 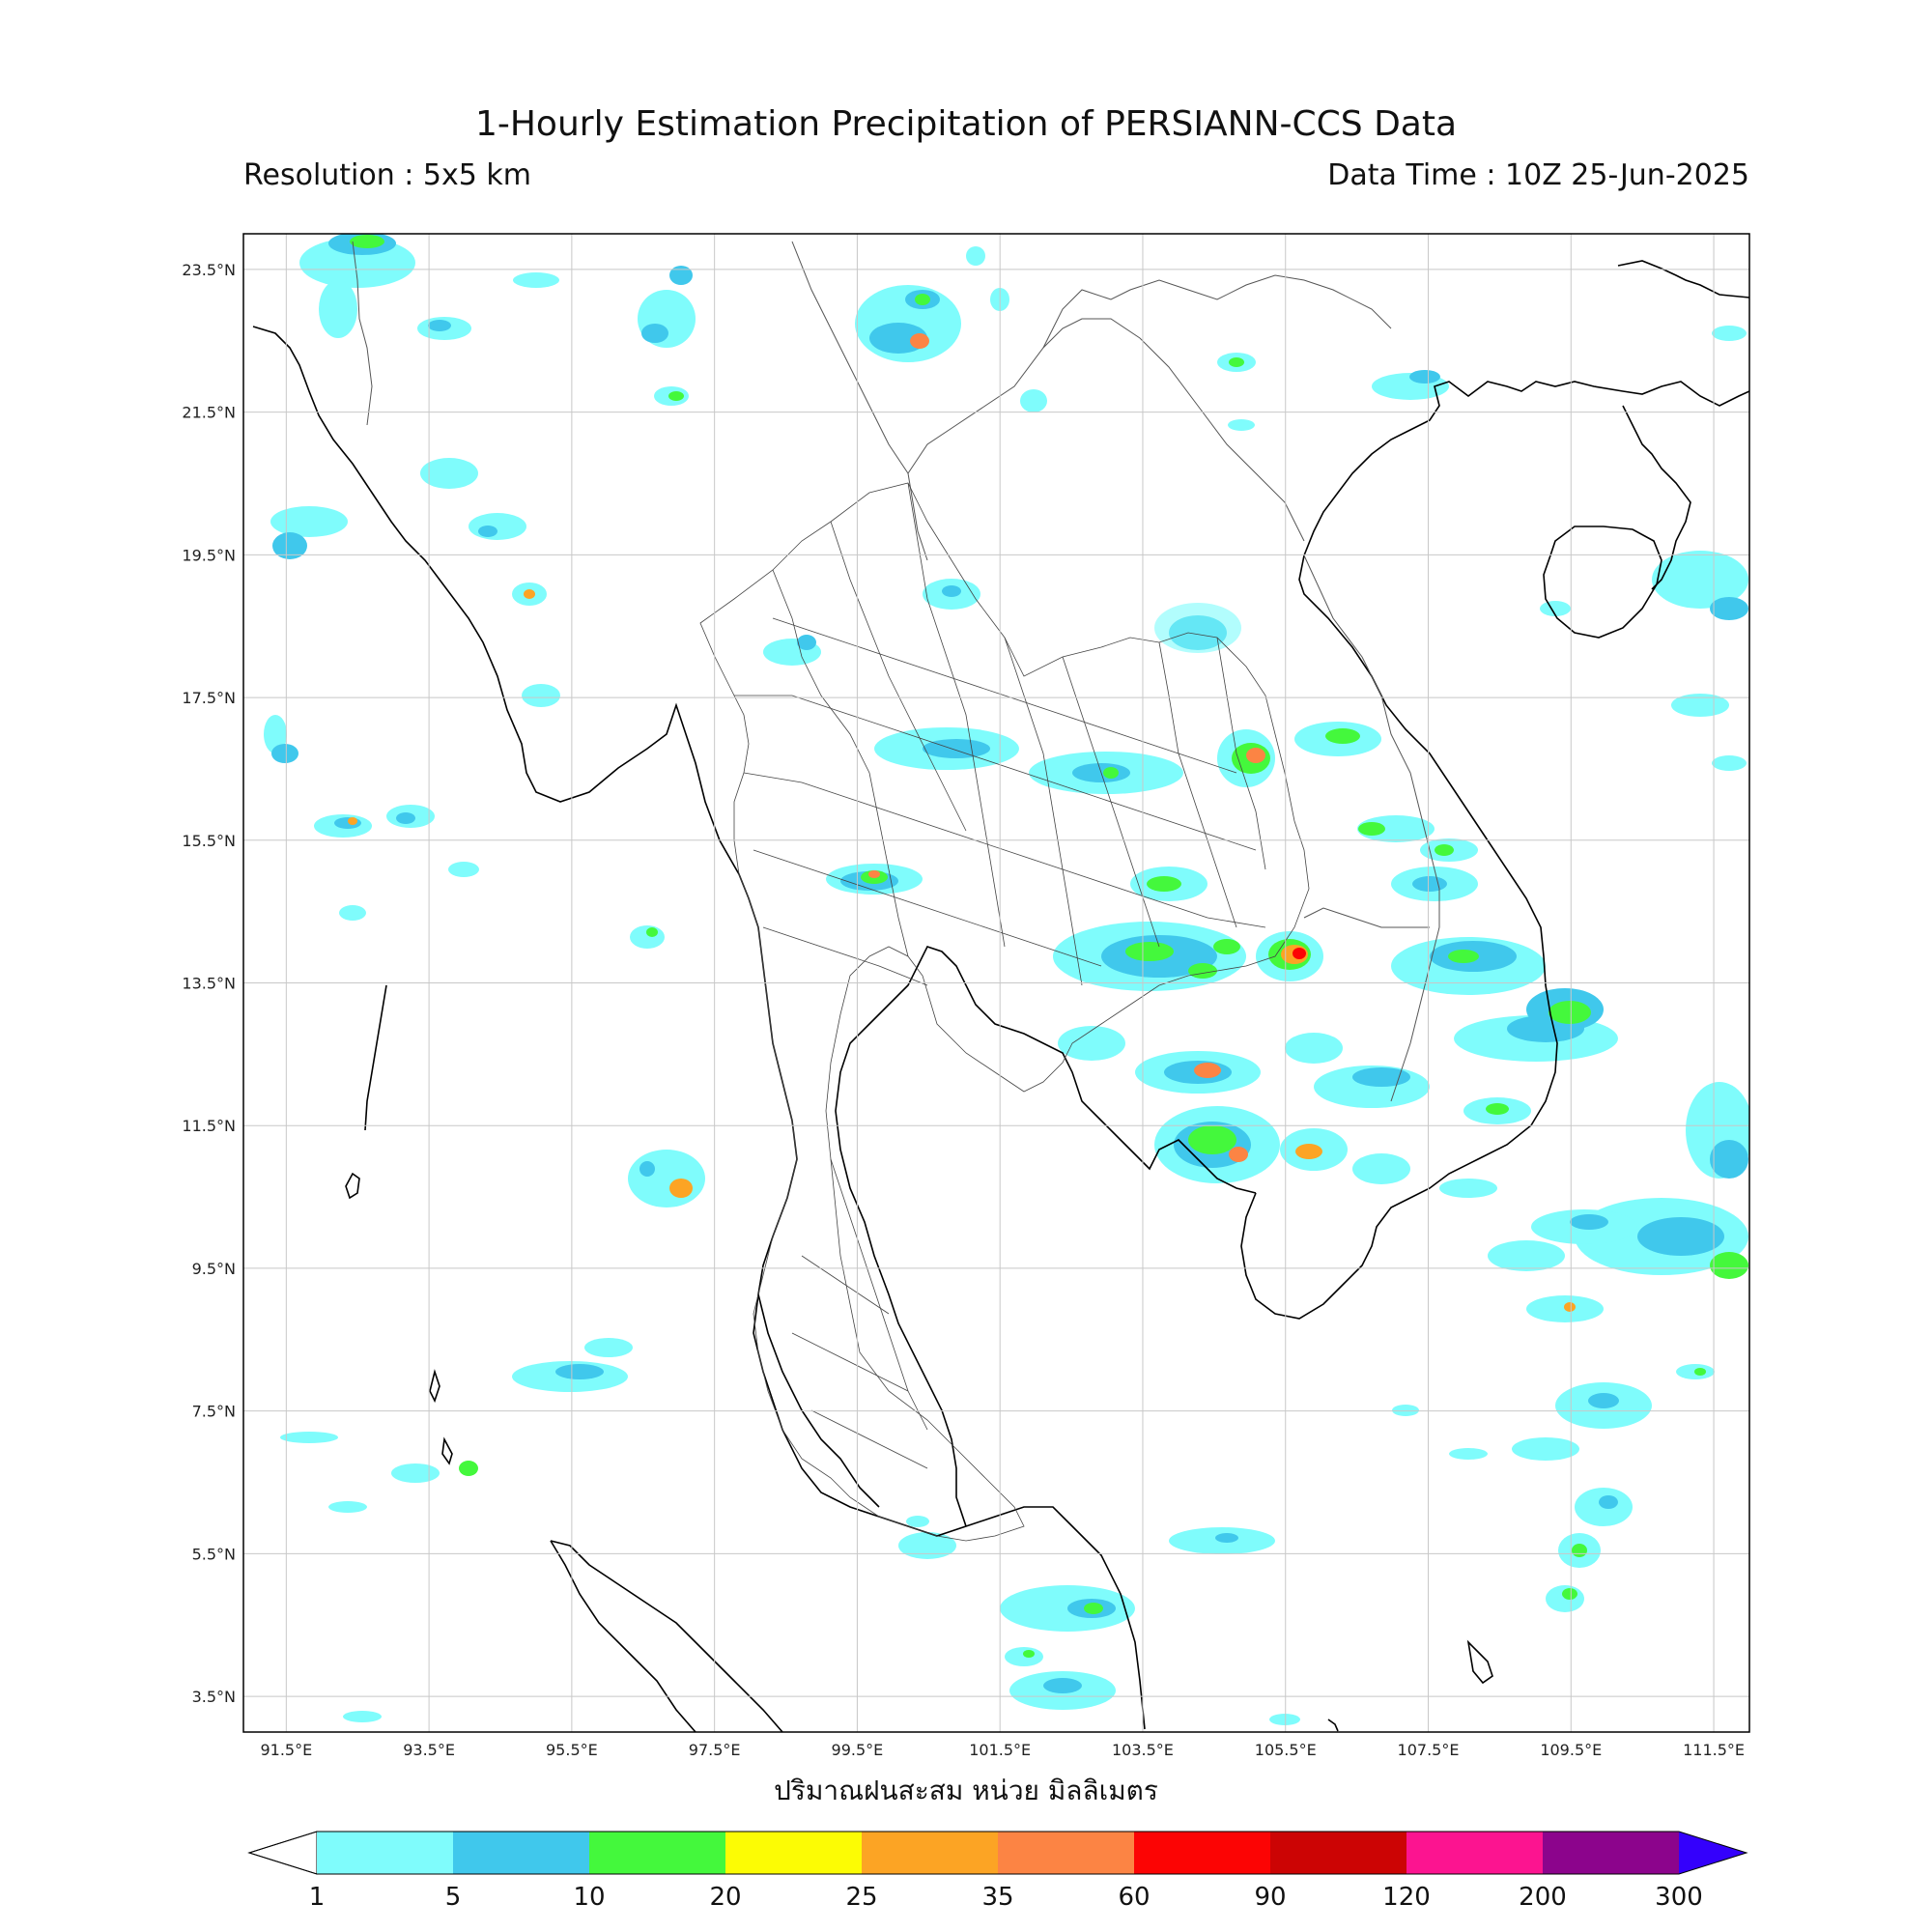 What do you see at coordinates (209, 555) in the screenshot?
I see `lat-tick-label: 19.5°N` at bounding box center [209, 555].